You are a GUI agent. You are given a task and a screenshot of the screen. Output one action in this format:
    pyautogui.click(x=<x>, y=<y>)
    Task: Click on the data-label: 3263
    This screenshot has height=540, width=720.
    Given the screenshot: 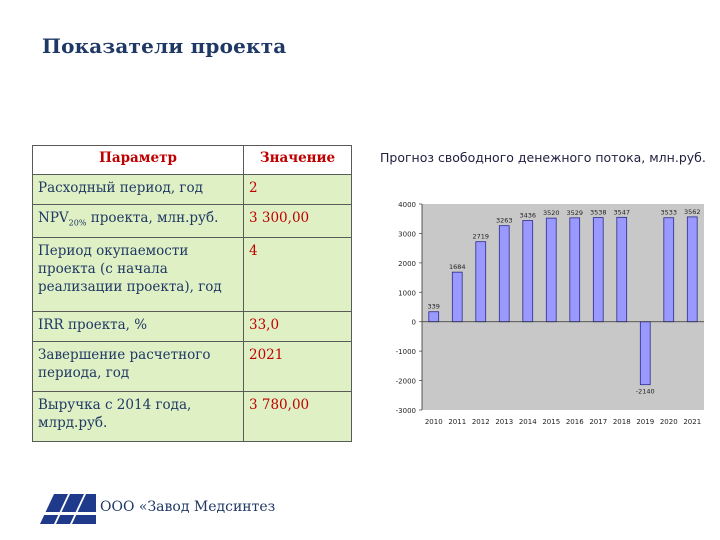 What is the action you would take?
    pyautogui.click(x=504, y=221)
    